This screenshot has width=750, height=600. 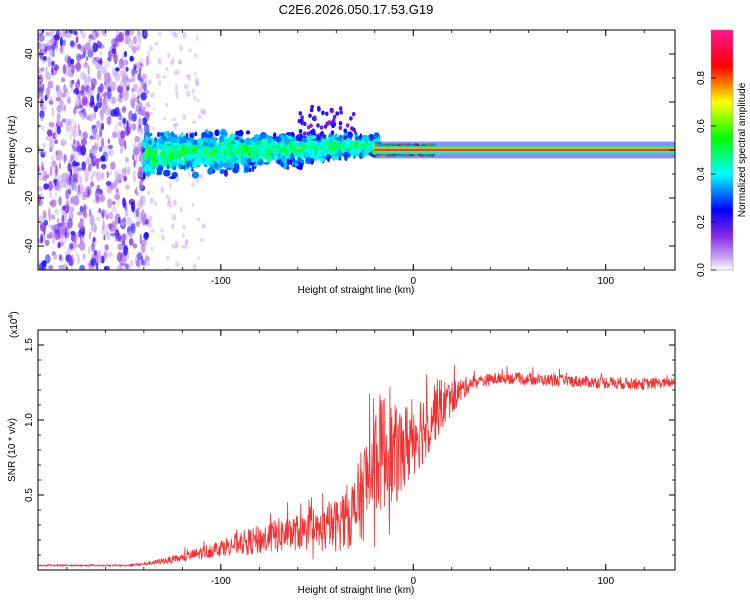 I want to click on x-tick-label: -100, so click(x=221, y=581).